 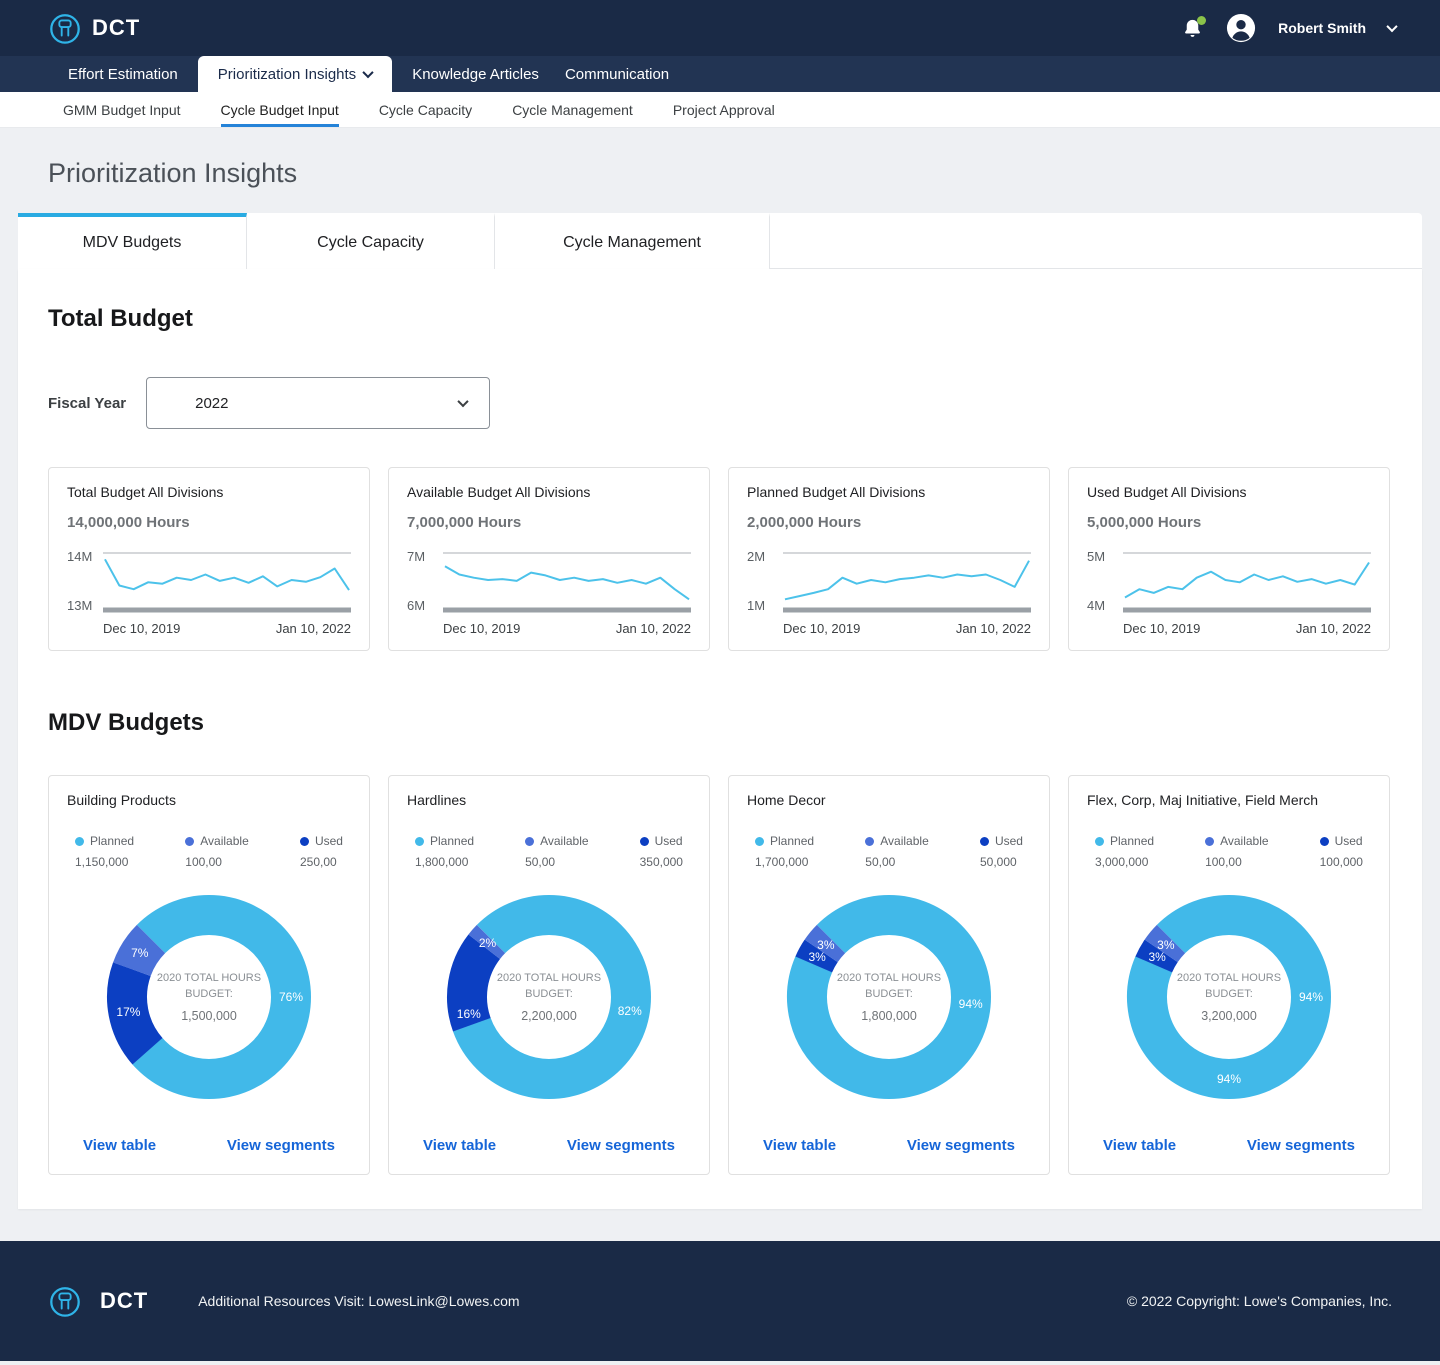 What do you see at coordinates (756, 556) in the screenshot?
I see `y-max-label: 2M` at bounding box center [756, 556].